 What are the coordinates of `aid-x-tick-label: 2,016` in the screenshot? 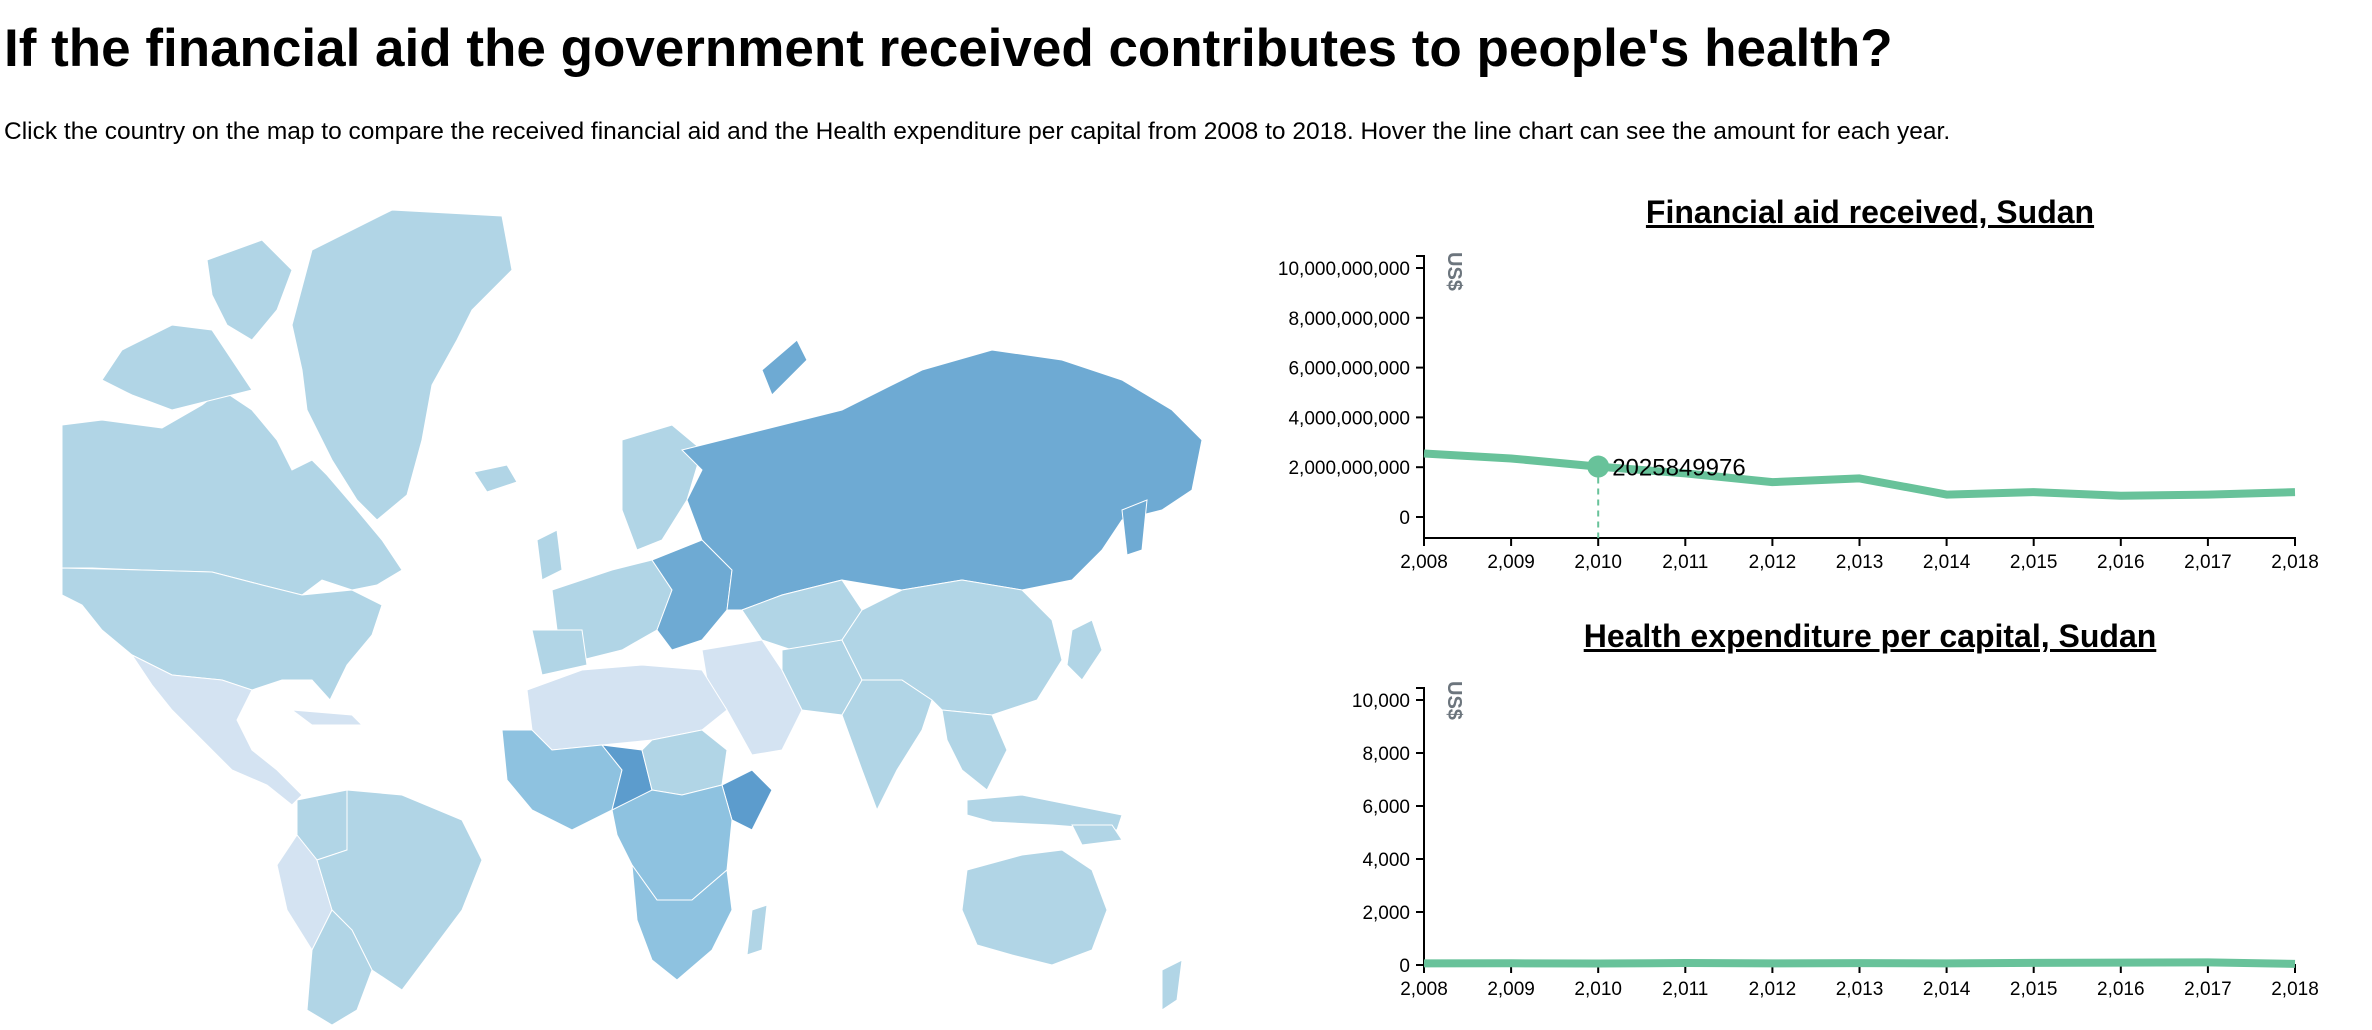 It's located at (2121, 562).